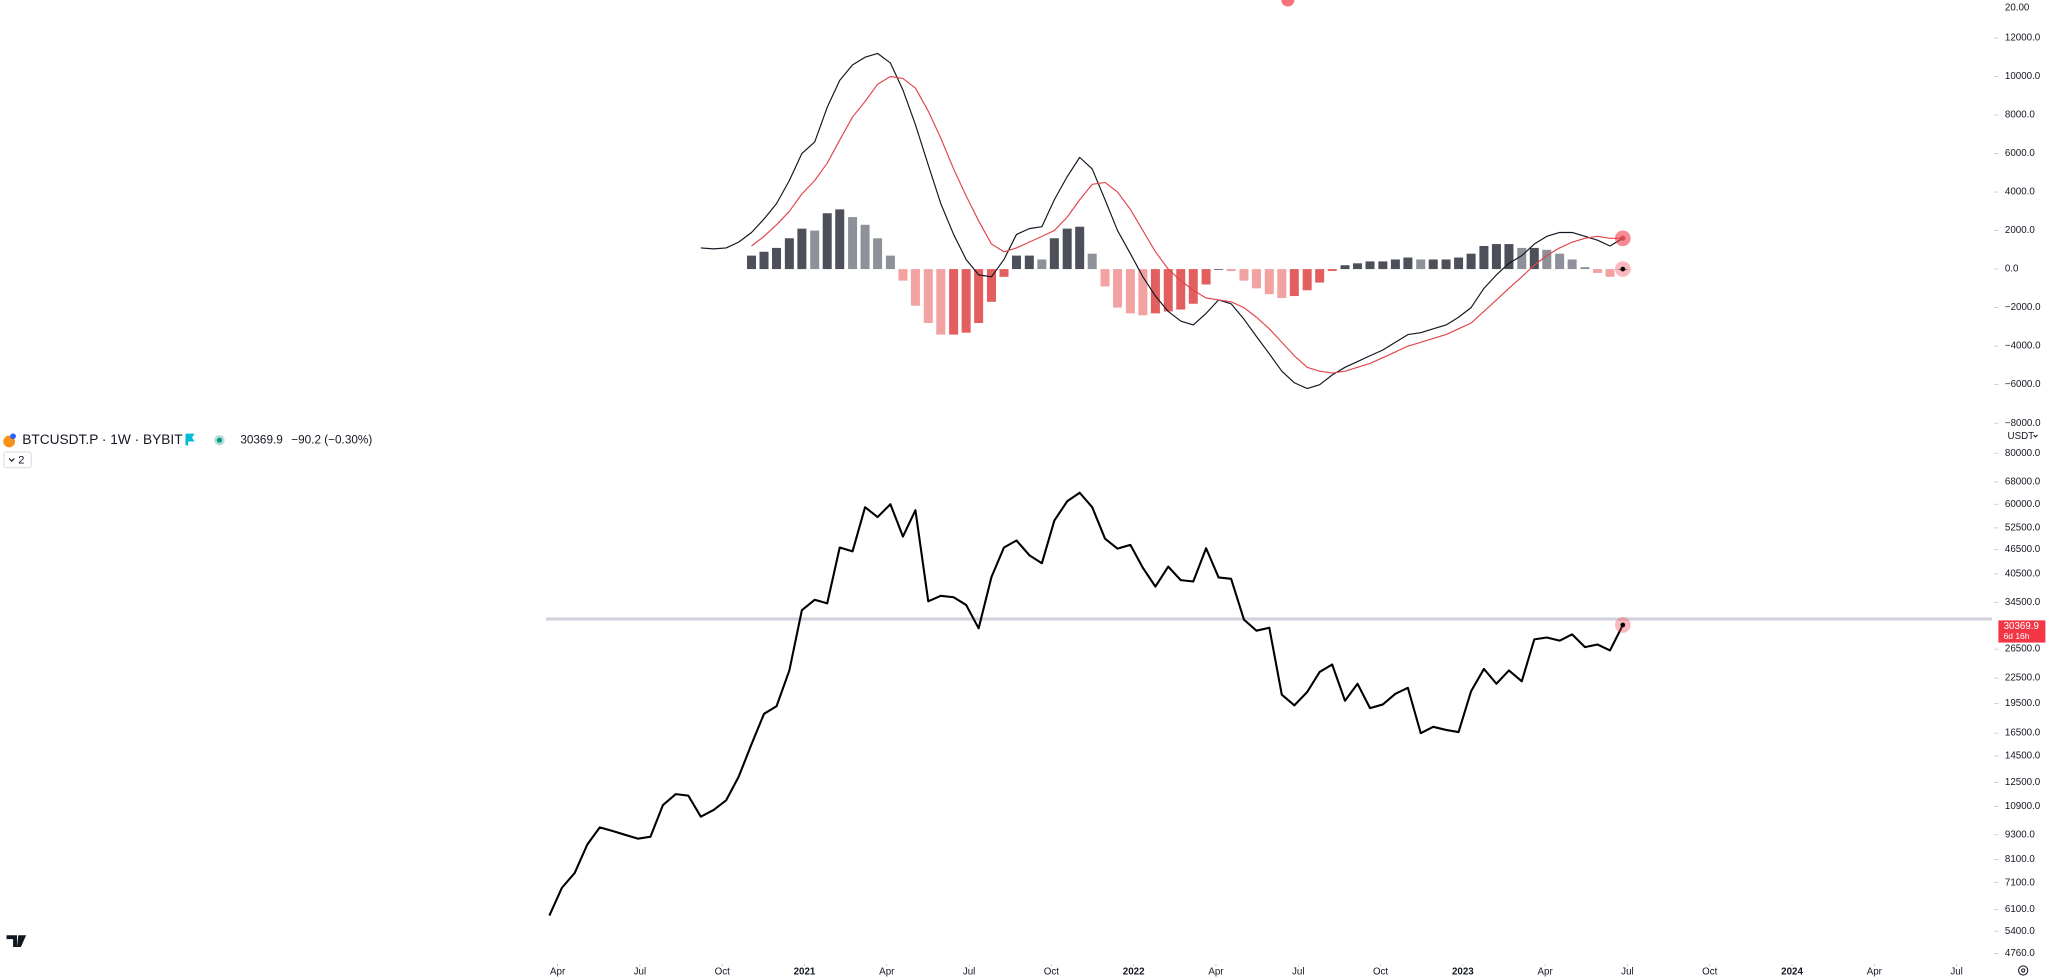 Image resolution: width=2048 pixels, height=979 pixels. Describe the element at coordinates (1792, 971) in the screenshot. I see `x-tick-label: 2024` at that location.